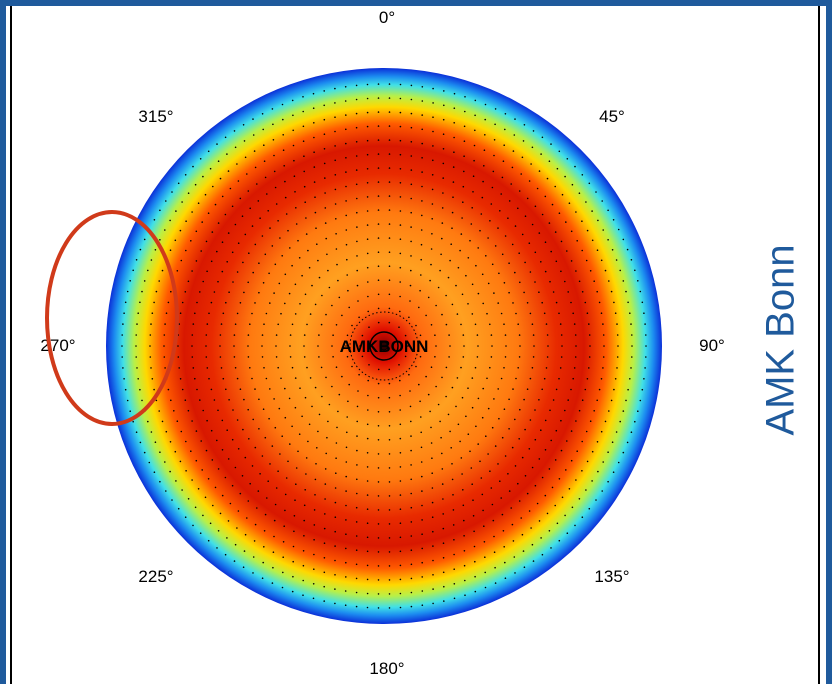  What do you see at coordinates (11, 345) in the screenshot?
I see `left-axis-rule` at bounding box center [11, 345].